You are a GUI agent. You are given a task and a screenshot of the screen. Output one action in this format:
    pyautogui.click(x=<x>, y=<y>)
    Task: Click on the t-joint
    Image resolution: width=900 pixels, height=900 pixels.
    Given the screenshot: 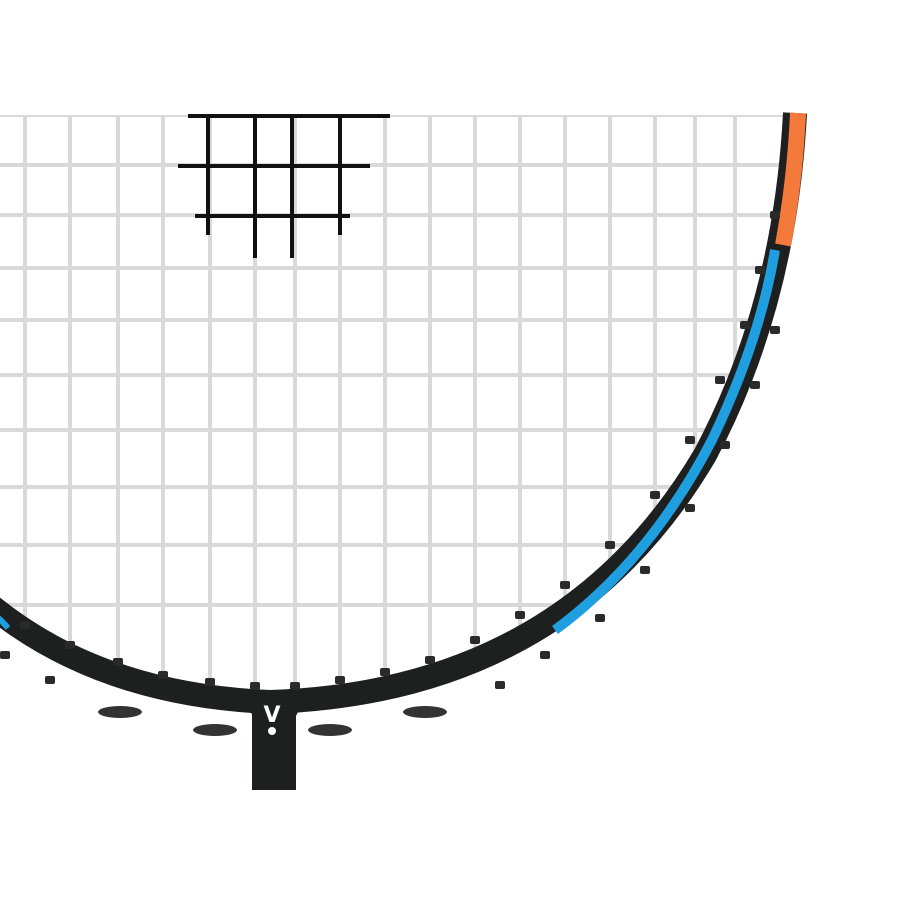 What is the action you would take?
    pyautogui.click(x=273, y=720)
    